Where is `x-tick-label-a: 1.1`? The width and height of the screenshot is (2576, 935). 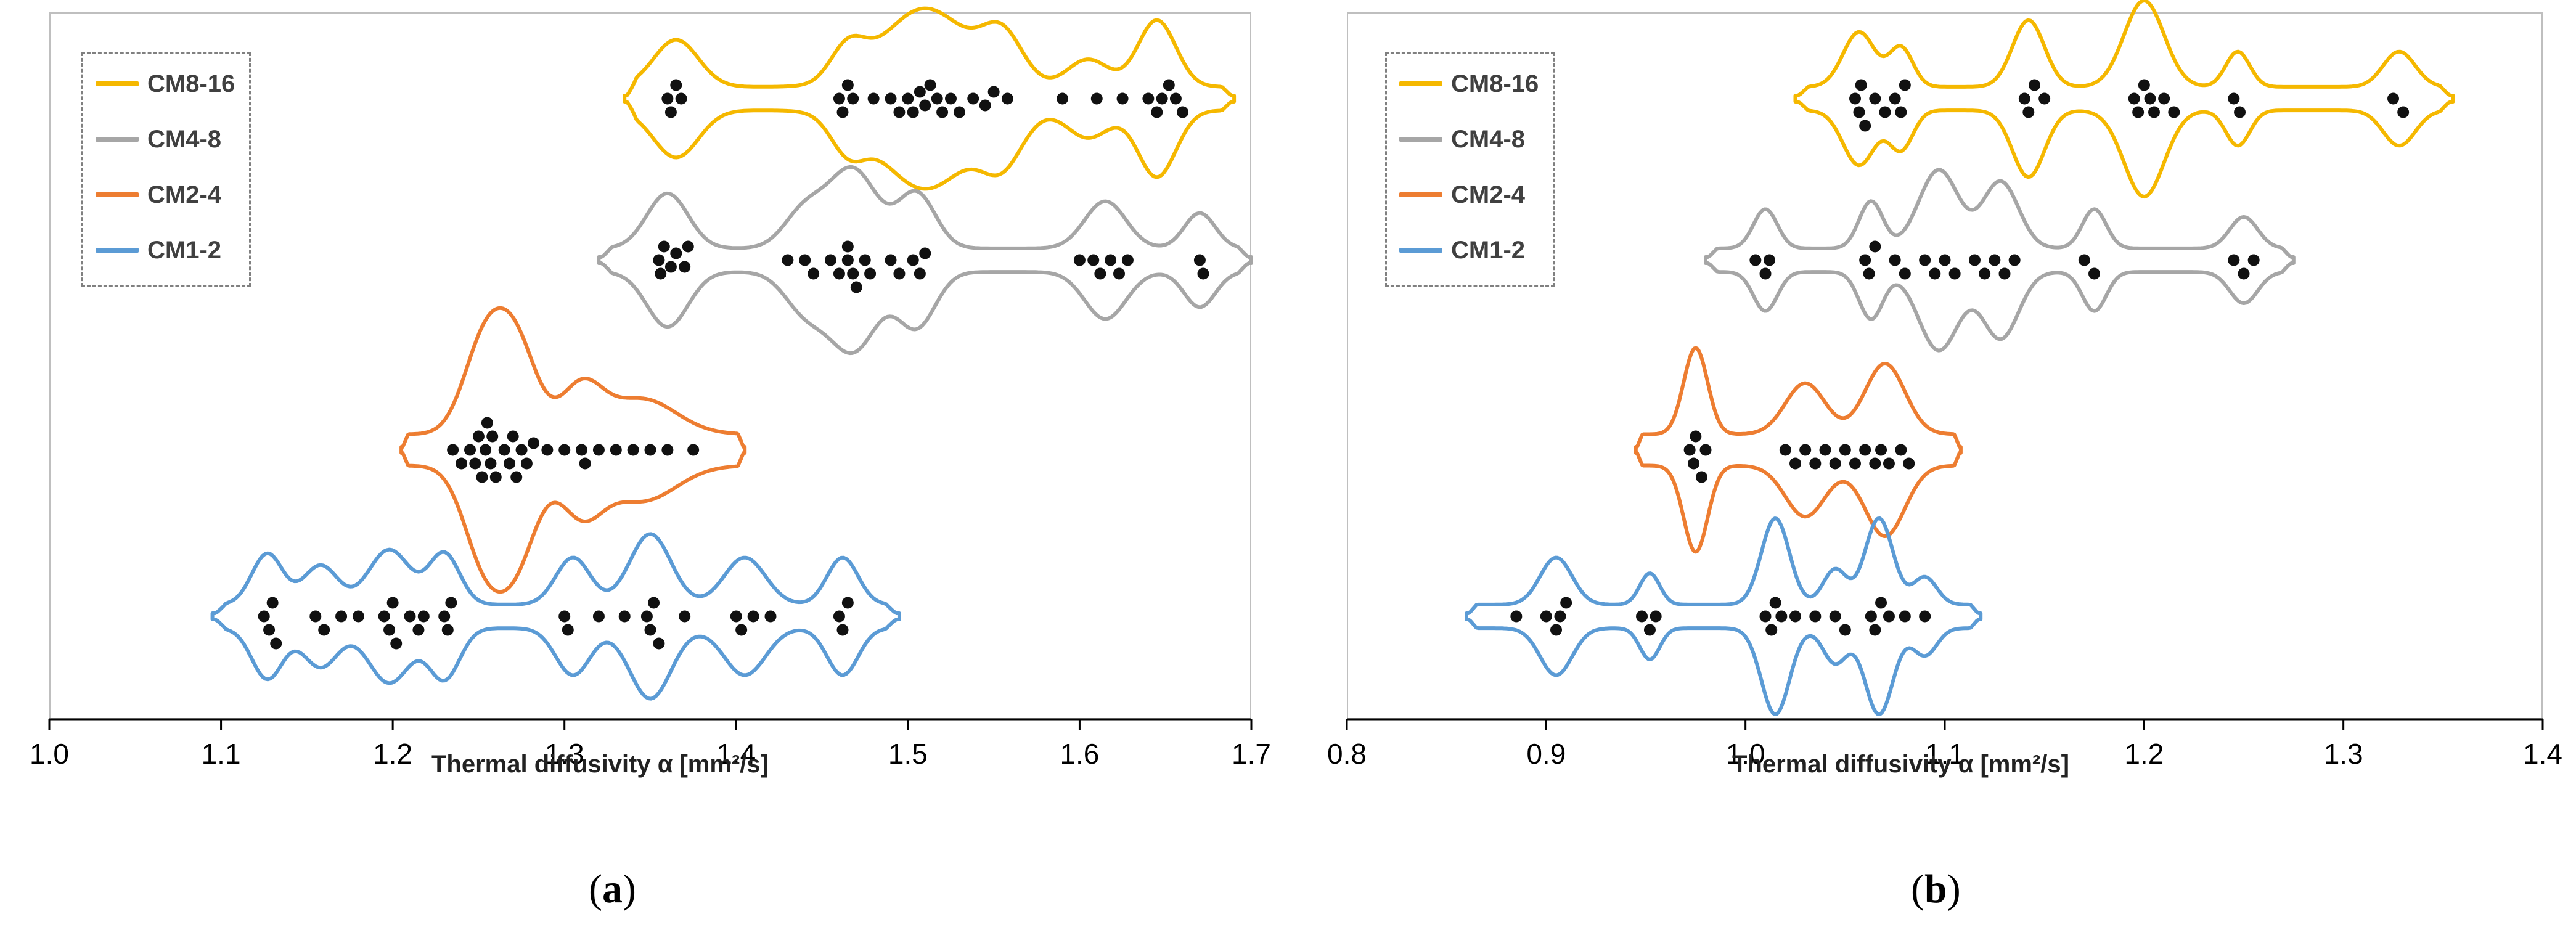
x-tick-label-a: 1.1 is located at coordinates (221, 754).